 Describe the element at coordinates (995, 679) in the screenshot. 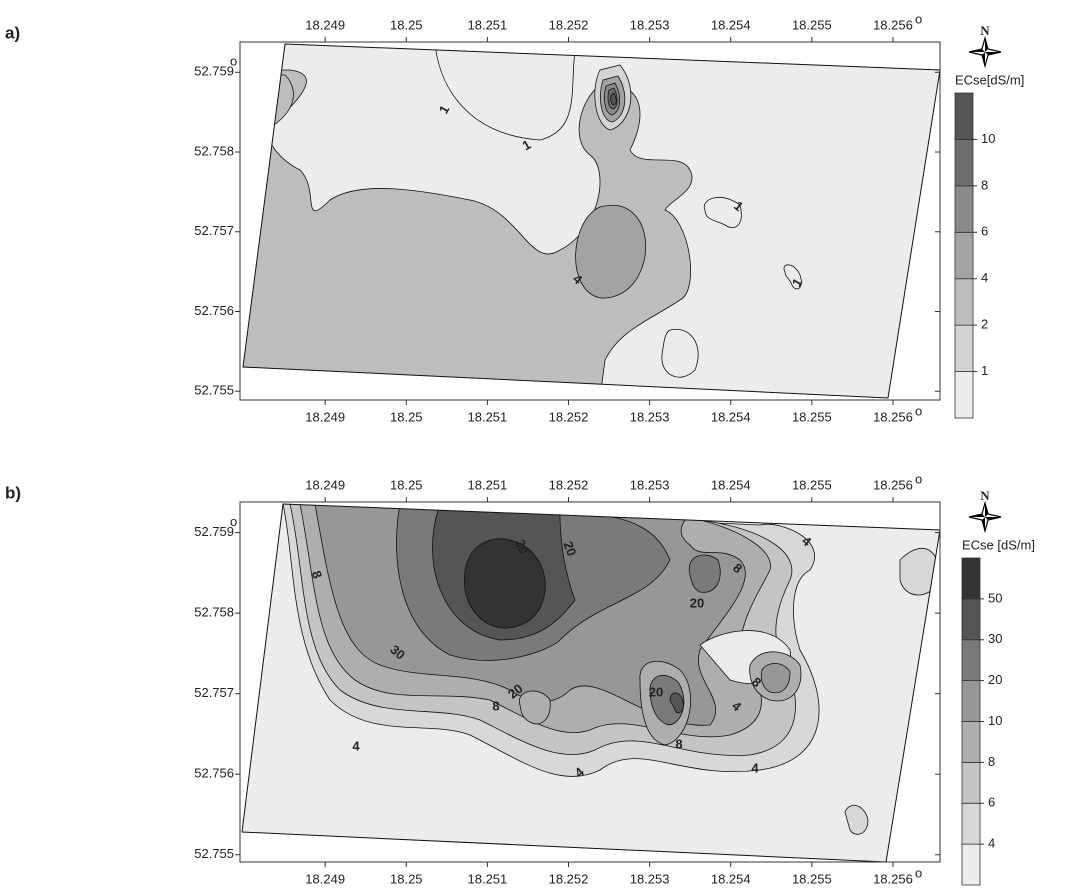

I see `legend-label: 20` at that location.